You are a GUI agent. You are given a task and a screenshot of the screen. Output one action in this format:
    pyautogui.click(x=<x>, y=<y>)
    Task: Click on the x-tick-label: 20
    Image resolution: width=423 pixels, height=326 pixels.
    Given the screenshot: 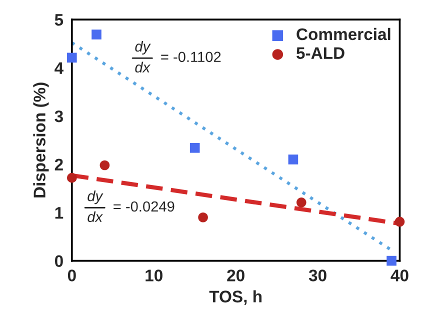 What is the action you would take?
    pyautogui.click(x=235, y=276)
    